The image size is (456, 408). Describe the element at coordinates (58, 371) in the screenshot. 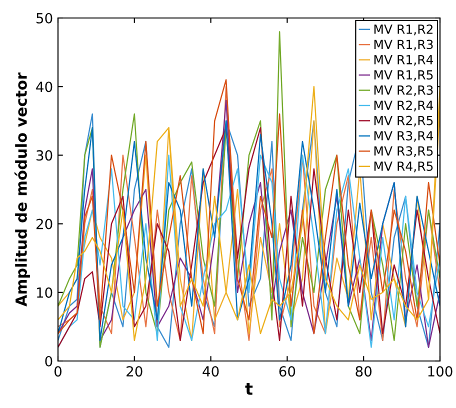

I see `x-tick-label: 0` at that location.